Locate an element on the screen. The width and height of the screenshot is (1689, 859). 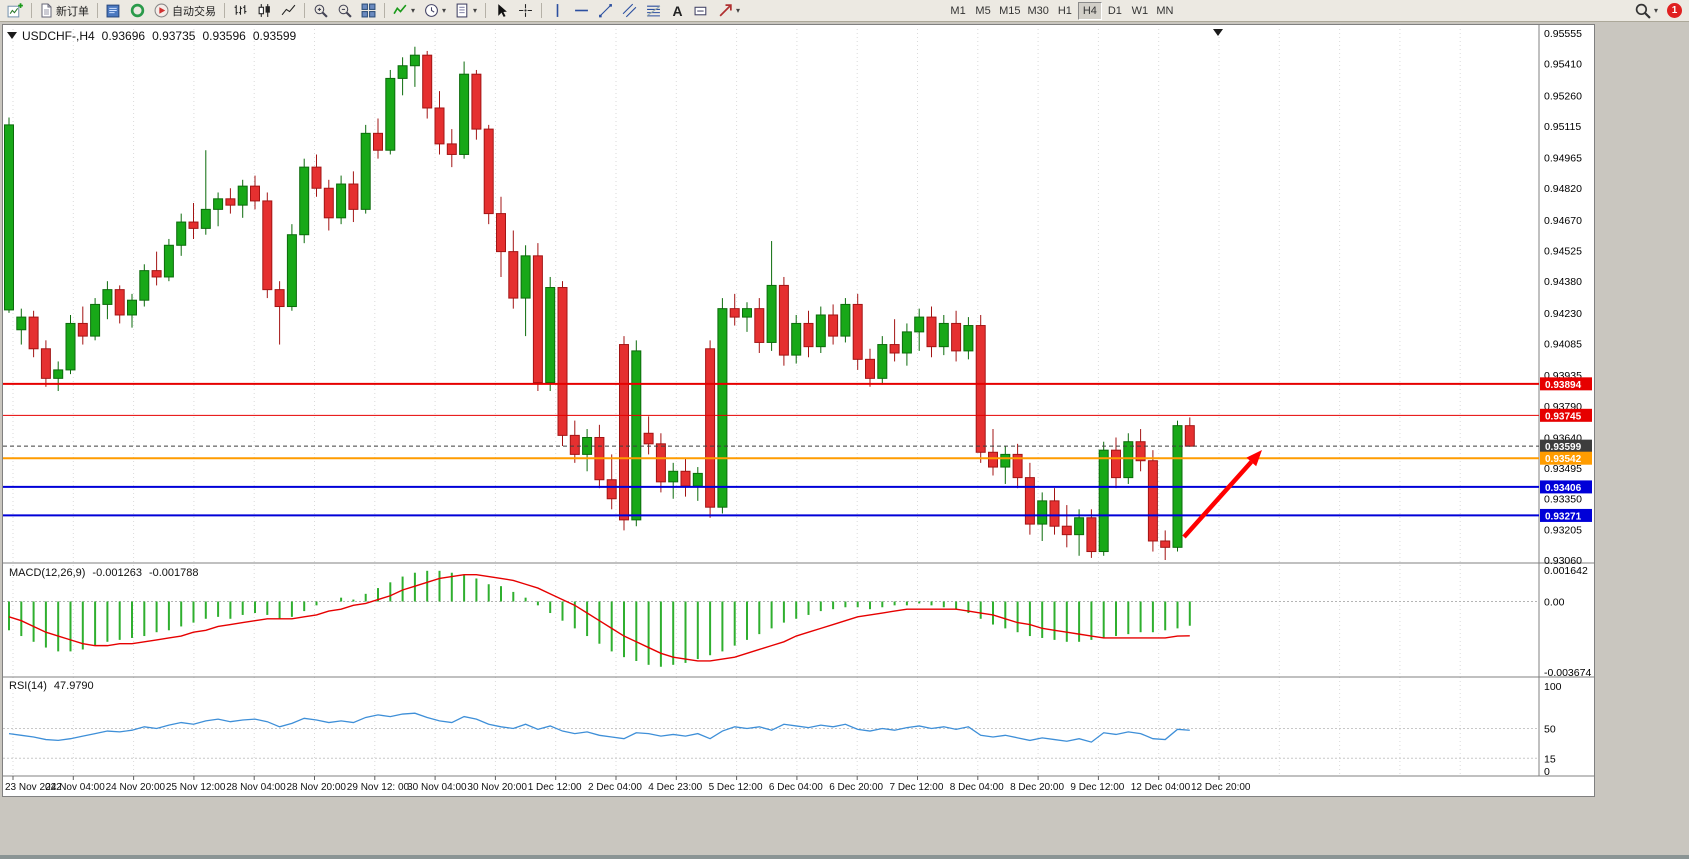
svg-text: 0.93599 is located at coordinates (1563, 447).